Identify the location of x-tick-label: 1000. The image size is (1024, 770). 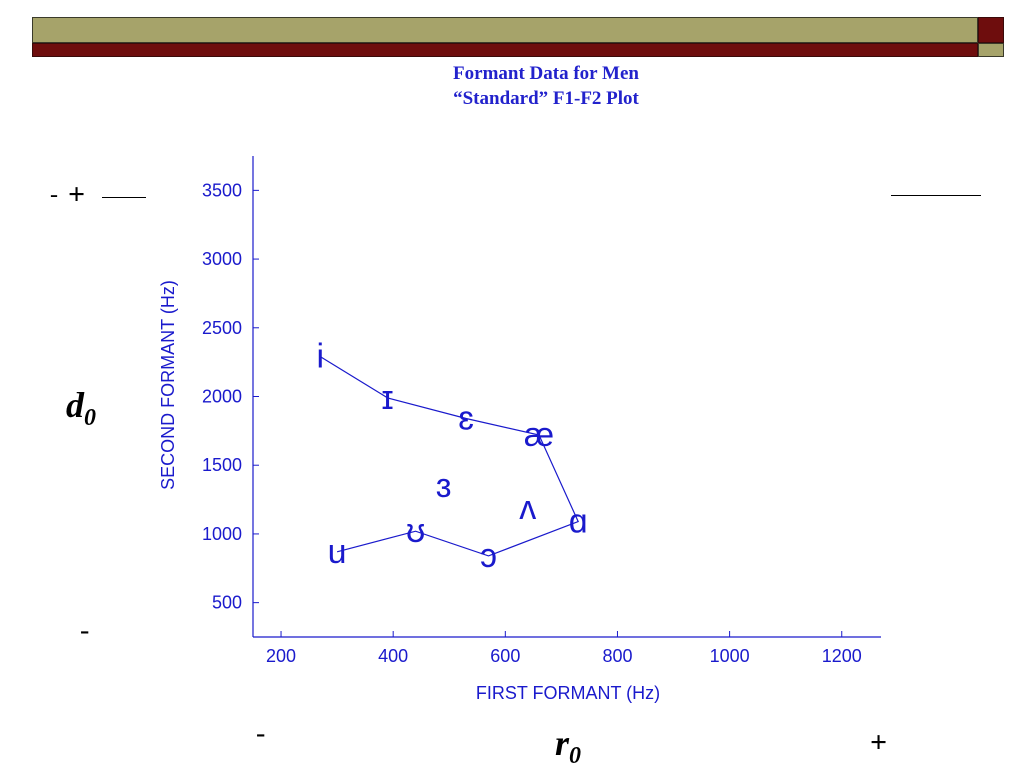
(730, 656).